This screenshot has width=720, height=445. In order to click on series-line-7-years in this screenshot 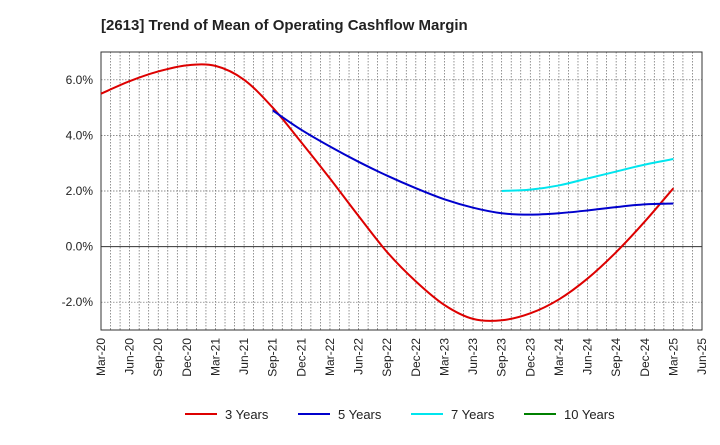, I will do `click(587, 175)`.